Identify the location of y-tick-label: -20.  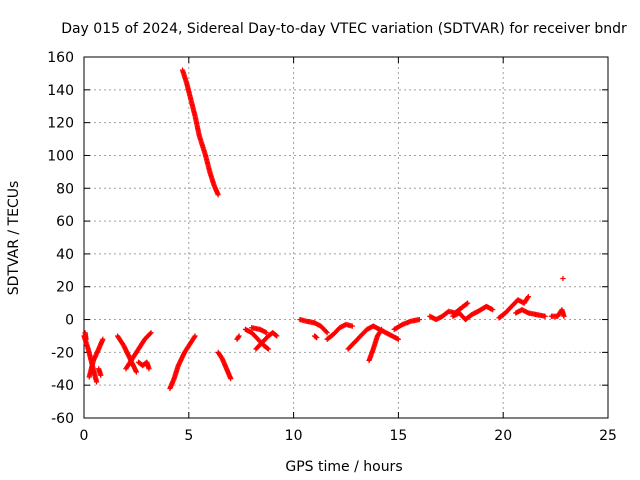
(62, 353).